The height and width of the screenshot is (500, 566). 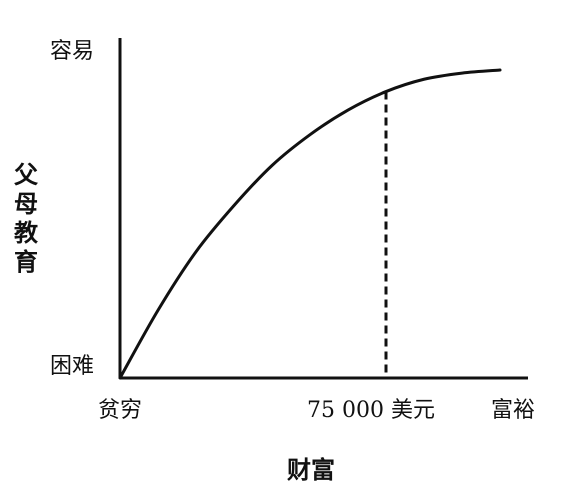 What do you see at coordinates (513, 410) in the screenshot?
I see `x-tick-right-label: 富裕` at bounding box center [513, 410].